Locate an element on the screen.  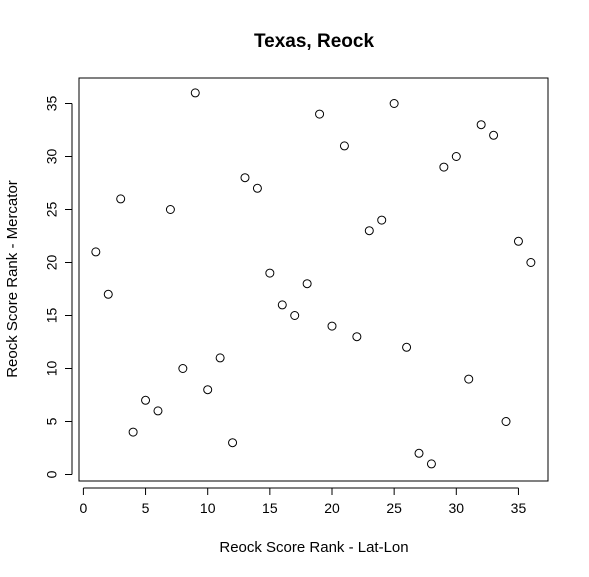
y-axis: 0 5 10 15 20 25 30 35 is located at coordinates (58, 287).